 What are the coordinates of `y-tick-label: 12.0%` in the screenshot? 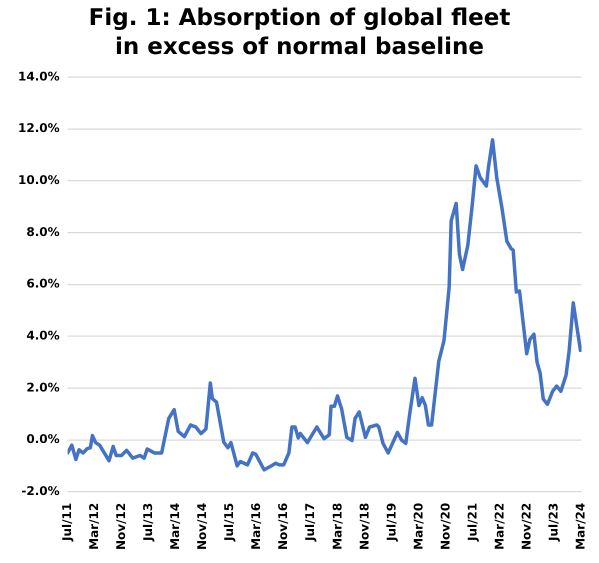 It's located at (39, 128).